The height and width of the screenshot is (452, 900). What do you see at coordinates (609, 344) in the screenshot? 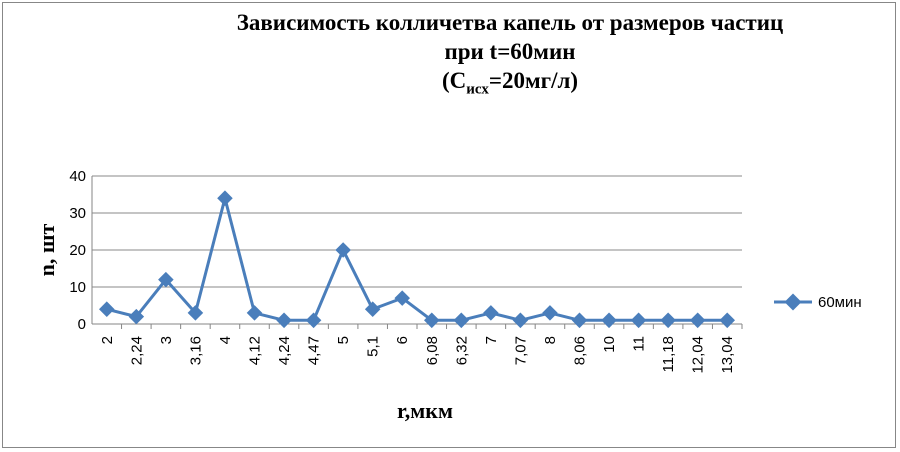
I see `x-tick-label: 10` at bounding box center [609, 344].